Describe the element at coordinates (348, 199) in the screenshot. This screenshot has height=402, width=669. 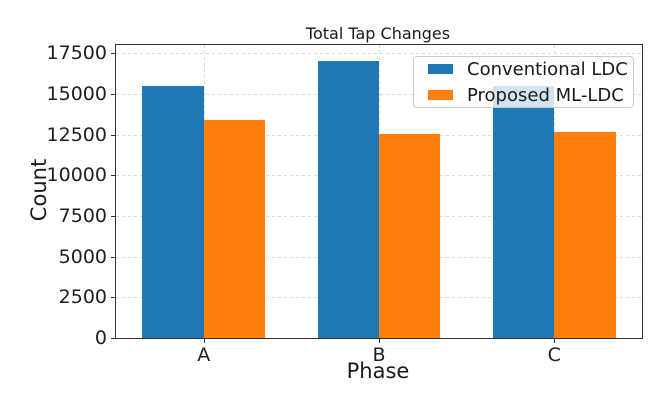
I see `bar-conventional-ldc-b` at that location.